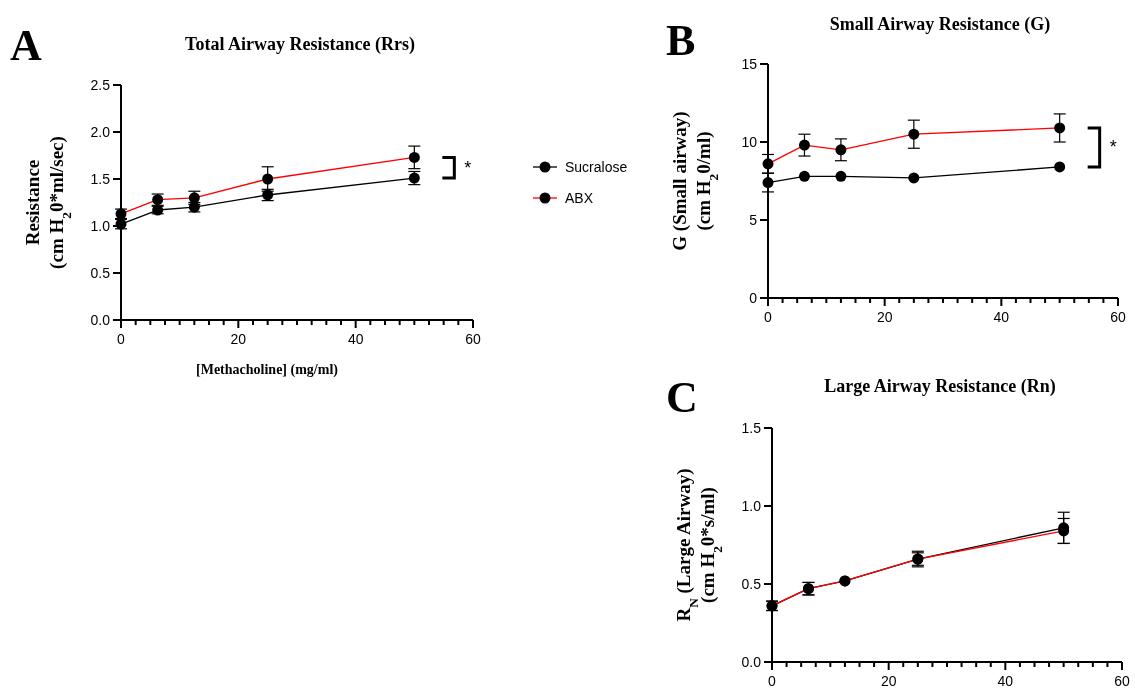 The height and width of the screenshot is (691, 1135). I want to click on x-axis-title: [Methacholine] (mg/ml), so click(267, 370).